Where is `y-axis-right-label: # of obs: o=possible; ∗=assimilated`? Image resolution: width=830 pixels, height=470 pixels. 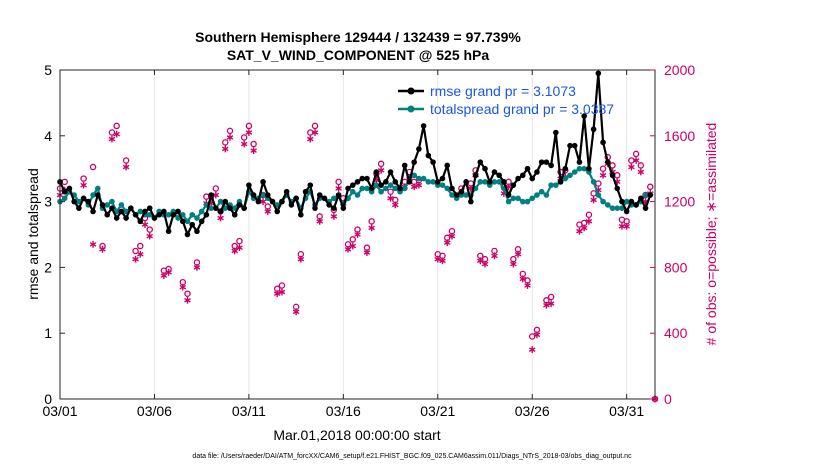
y-axis-right-label: # of obs: o=possible; ∗=assimilated is located at coordinates (711, 234).